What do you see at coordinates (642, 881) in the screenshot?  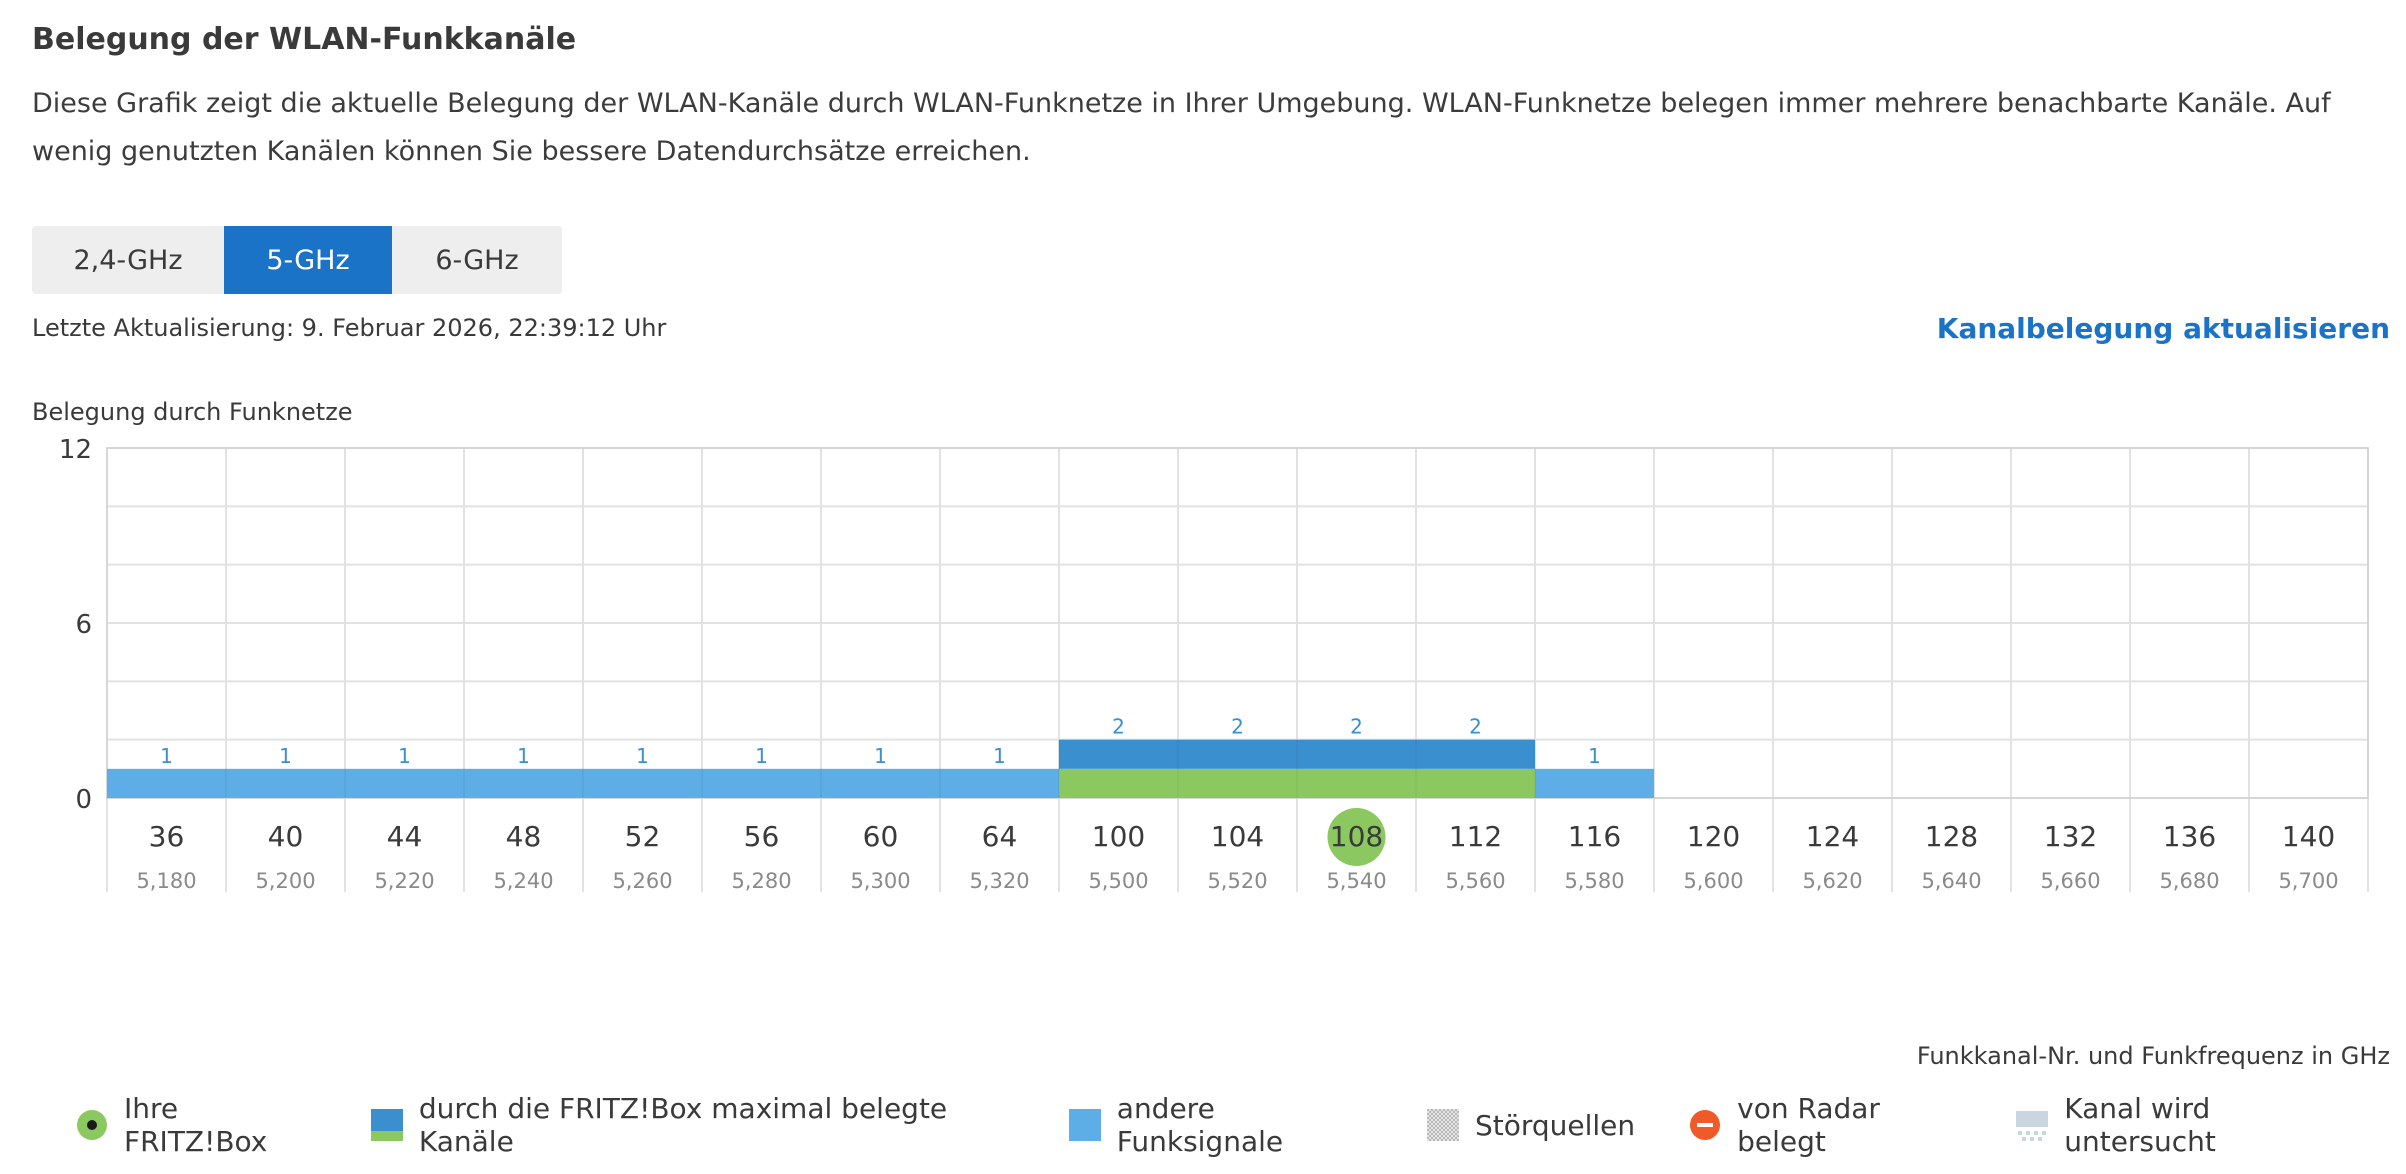 I see `x-tick-frequency-52: 5,260` at bounding box center [642, 881].